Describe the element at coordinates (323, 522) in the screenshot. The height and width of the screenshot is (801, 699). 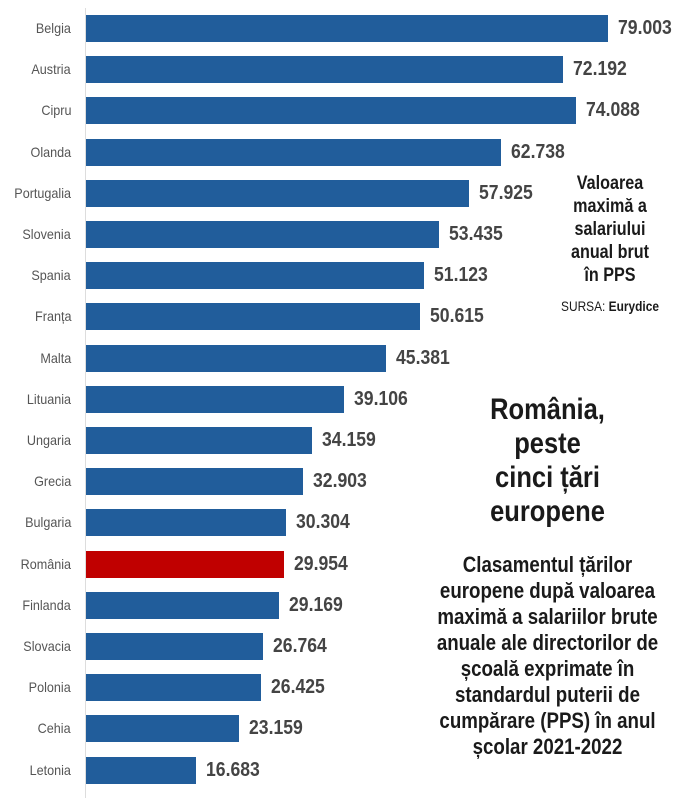
I see `value-label: 30.304` at that location.